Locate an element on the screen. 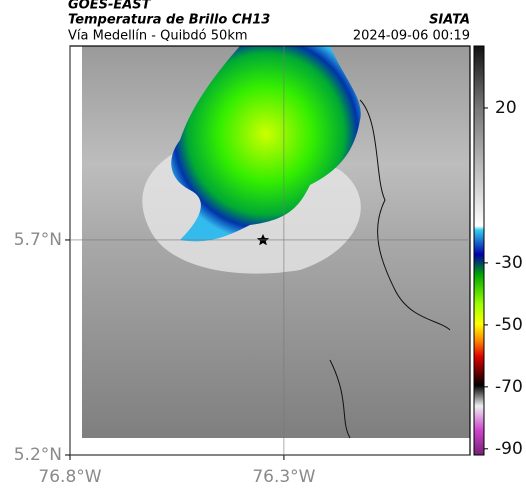  source: SIATA is located at coordinates (449, 20).